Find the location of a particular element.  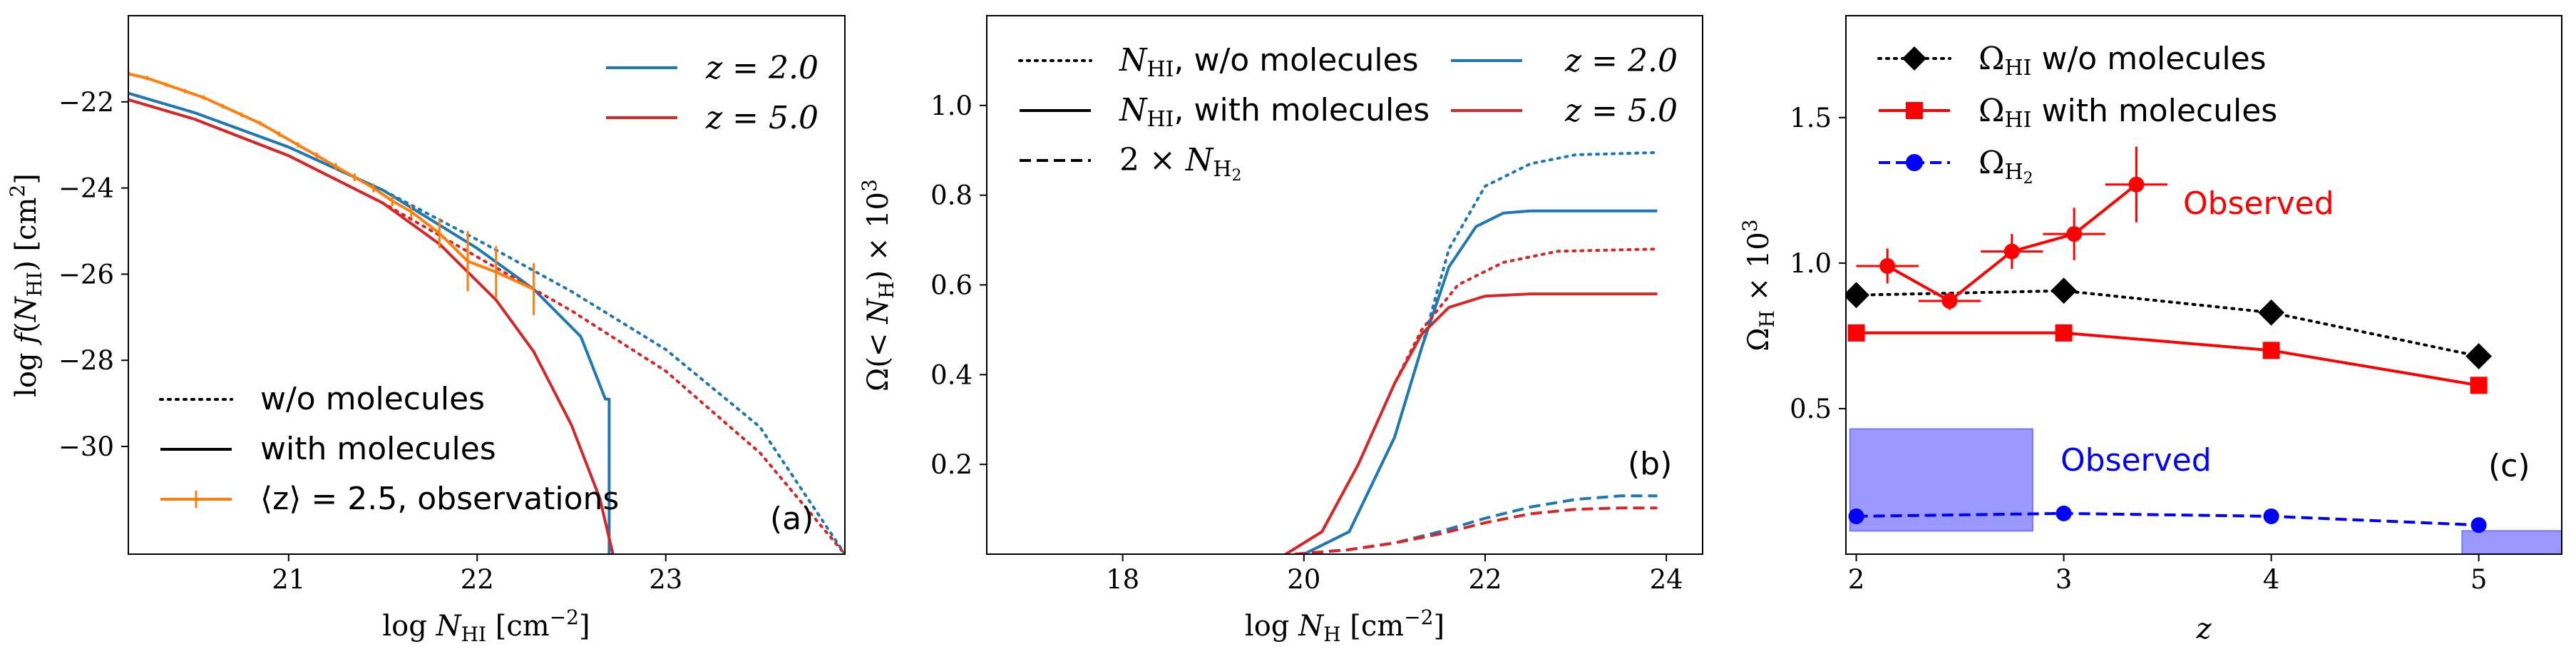

ytick-label-b-1: 0.4 is located at coordinates (951, 374).